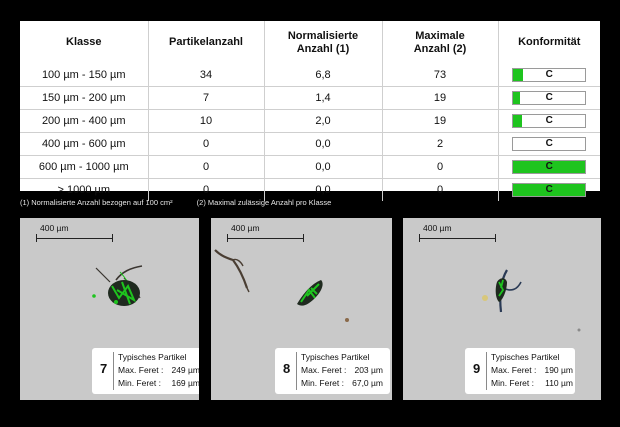  I want to click on min-feret-value: 169 µm, so click(185, 383).